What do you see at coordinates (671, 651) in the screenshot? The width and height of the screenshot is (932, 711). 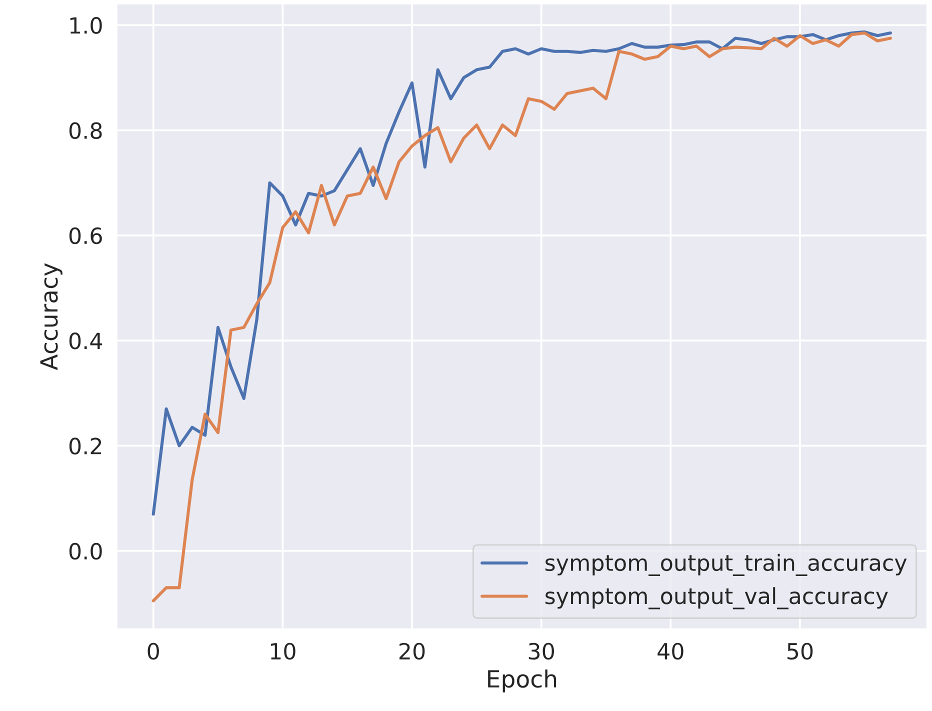 I see `x-tick-label: 40` at bounding box center [671, 651].